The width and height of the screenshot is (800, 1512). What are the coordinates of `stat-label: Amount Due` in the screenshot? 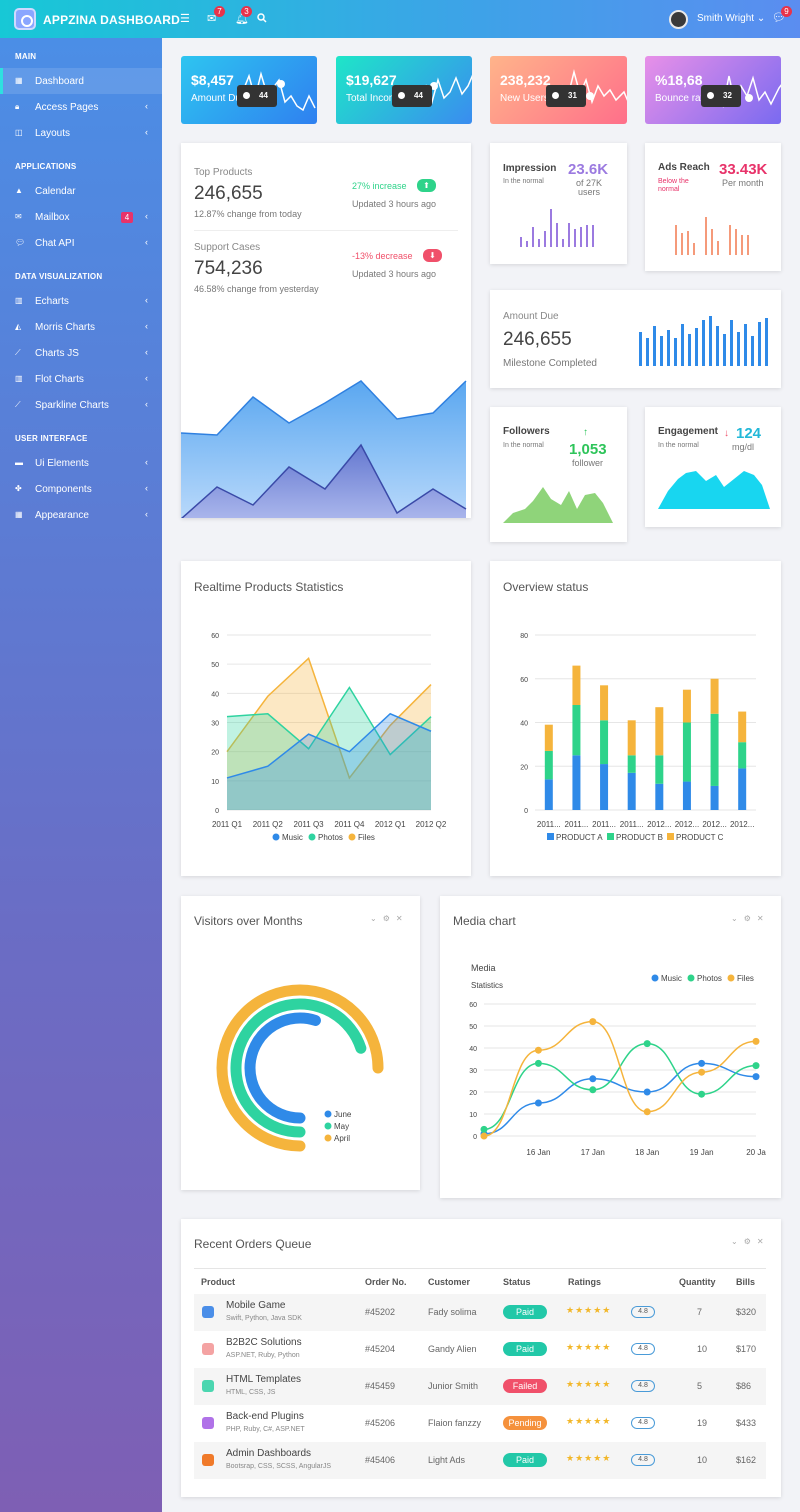 It's located at (219, 98).